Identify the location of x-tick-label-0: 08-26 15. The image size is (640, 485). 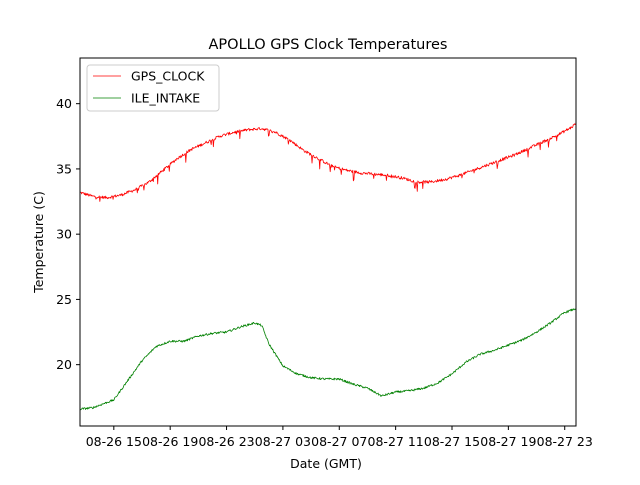
(114, 441).